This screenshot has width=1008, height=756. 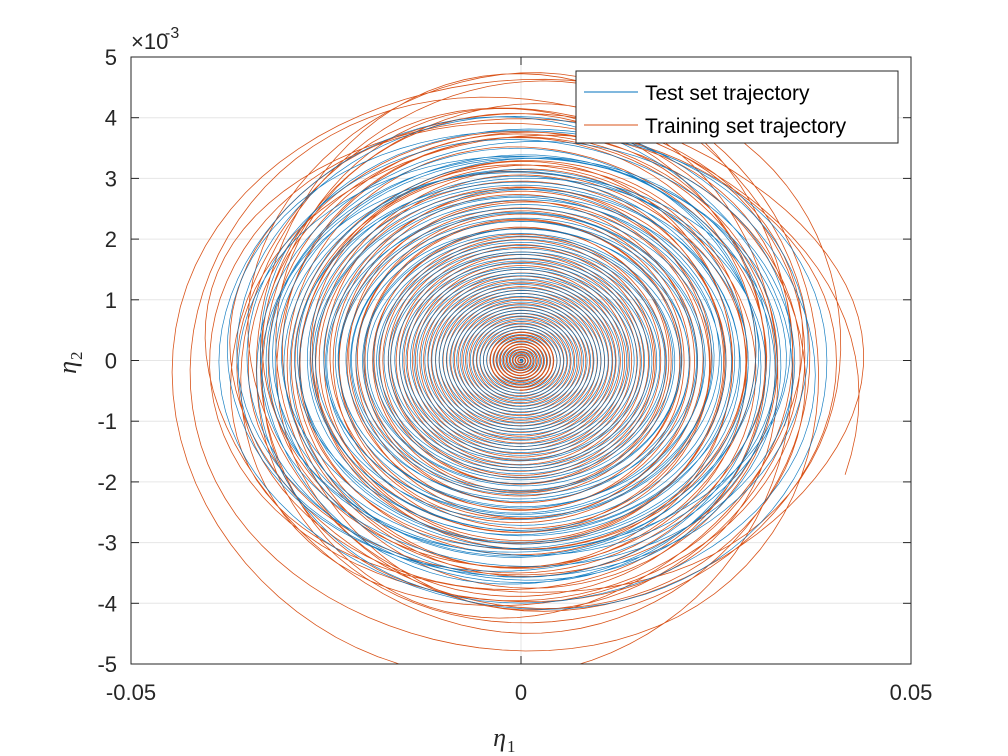 What do you see at coordinates (107, 482) in the screenshot?
I see `y-tick-label: -2` at bounding box center [107, 482].